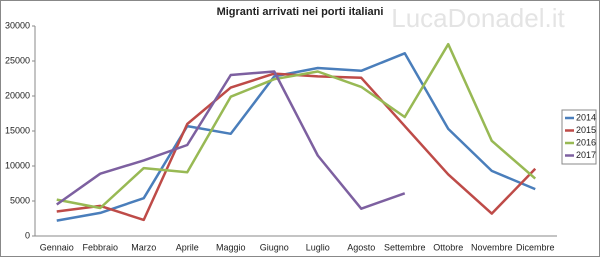  Describe the element at coordinates (318, 247) in the screenshot. I see `x-tick-label: Luglio` at that location.